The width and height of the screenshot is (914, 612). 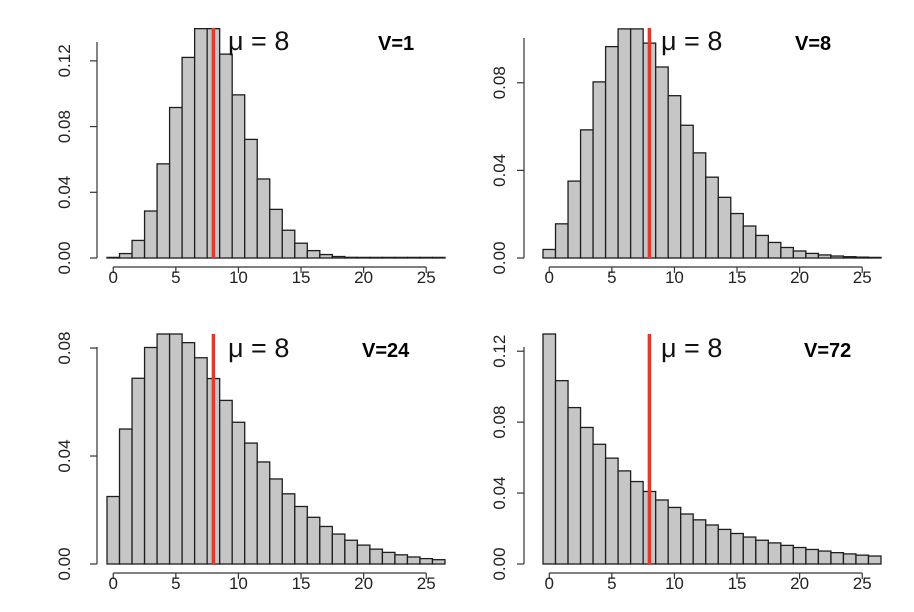 I want to click on x-tick-label: 0, so click(x=549, y=583).